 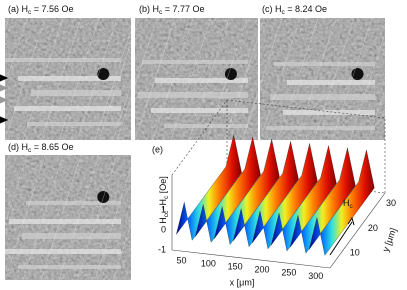 I want to click on x-tick-label: 100, so click(x=208, y=264).